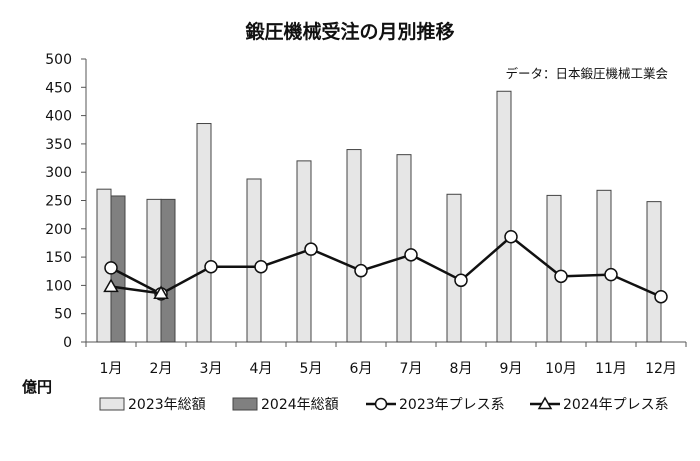 This screenshot has width=700, height=461. Describe the element at coordinates (58, 88) in the screenshot. I see `y-tick-label: 450` at that location.